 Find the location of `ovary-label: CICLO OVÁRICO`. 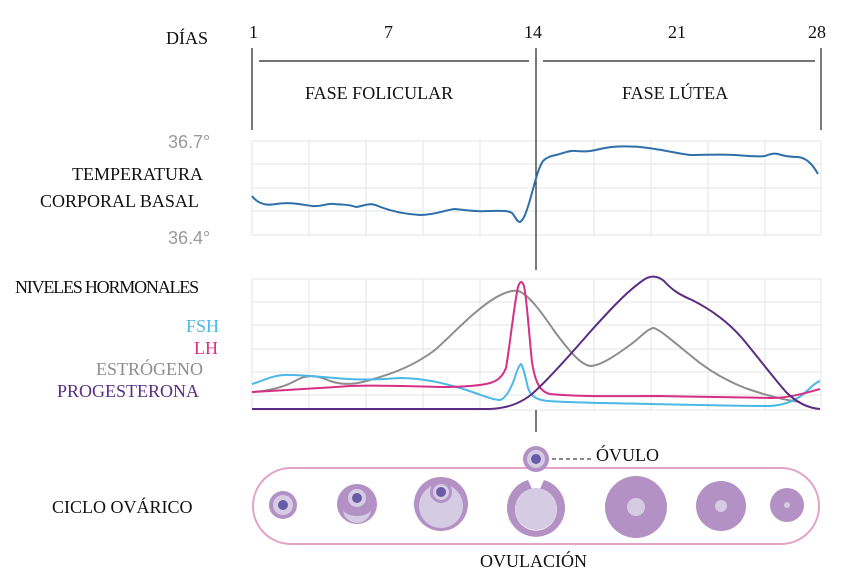

ovary-label: CICLO OVÁRICO is located at coordinates (122, 507).